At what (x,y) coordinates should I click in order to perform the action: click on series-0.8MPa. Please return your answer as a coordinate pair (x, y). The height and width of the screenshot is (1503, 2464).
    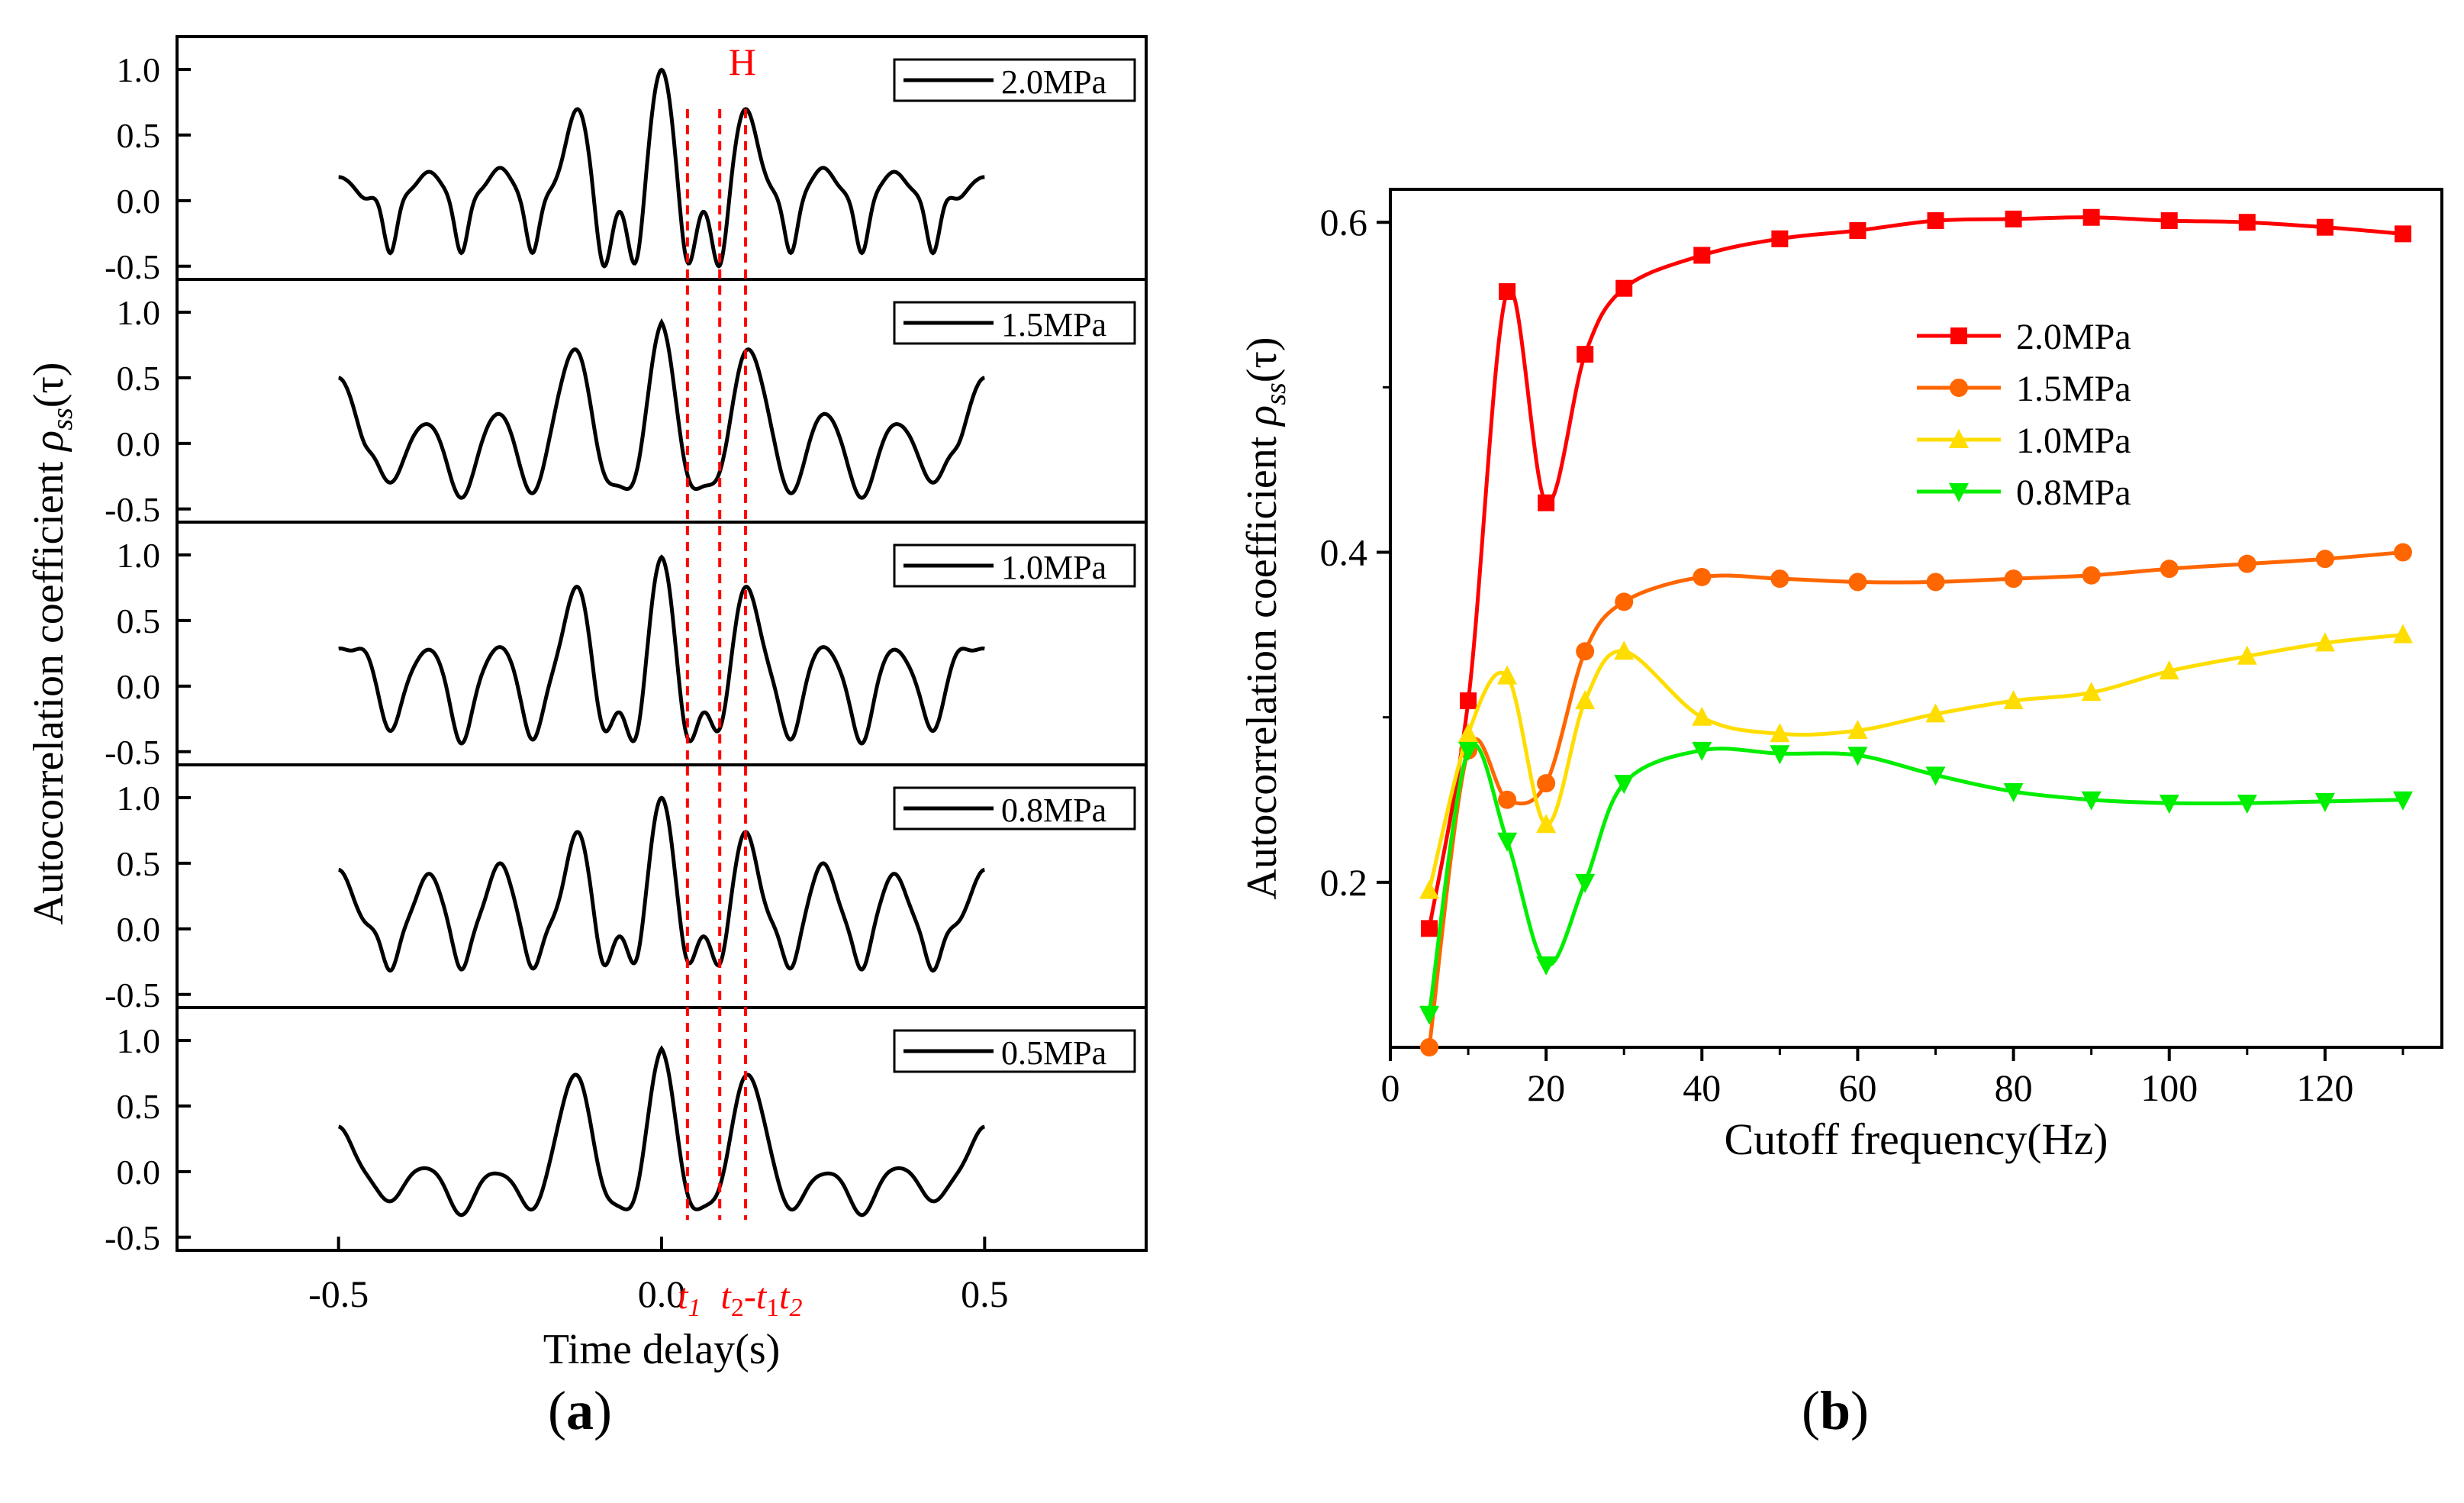
    Looking at the image, I should click on (1916, 883).